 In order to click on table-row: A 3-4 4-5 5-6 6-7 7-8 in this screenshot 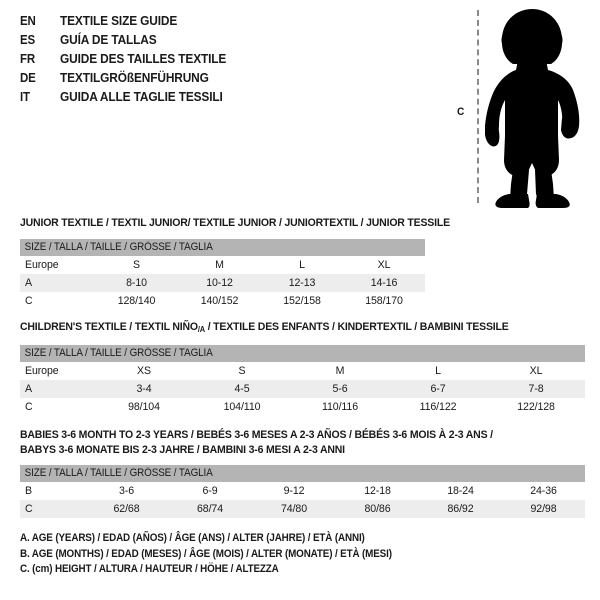, I will do `click(303, 389)`.